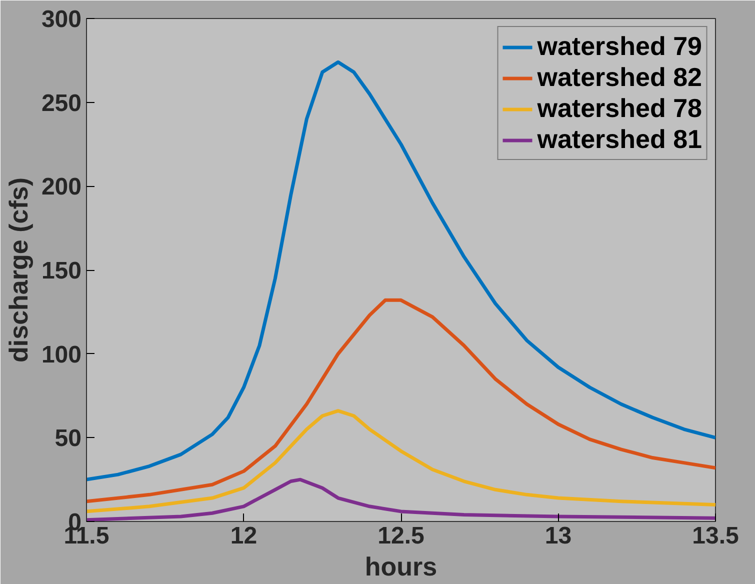 This screenshot has height=584, width=755. I want to click on x-tick-label: 12, so click(244, 536).